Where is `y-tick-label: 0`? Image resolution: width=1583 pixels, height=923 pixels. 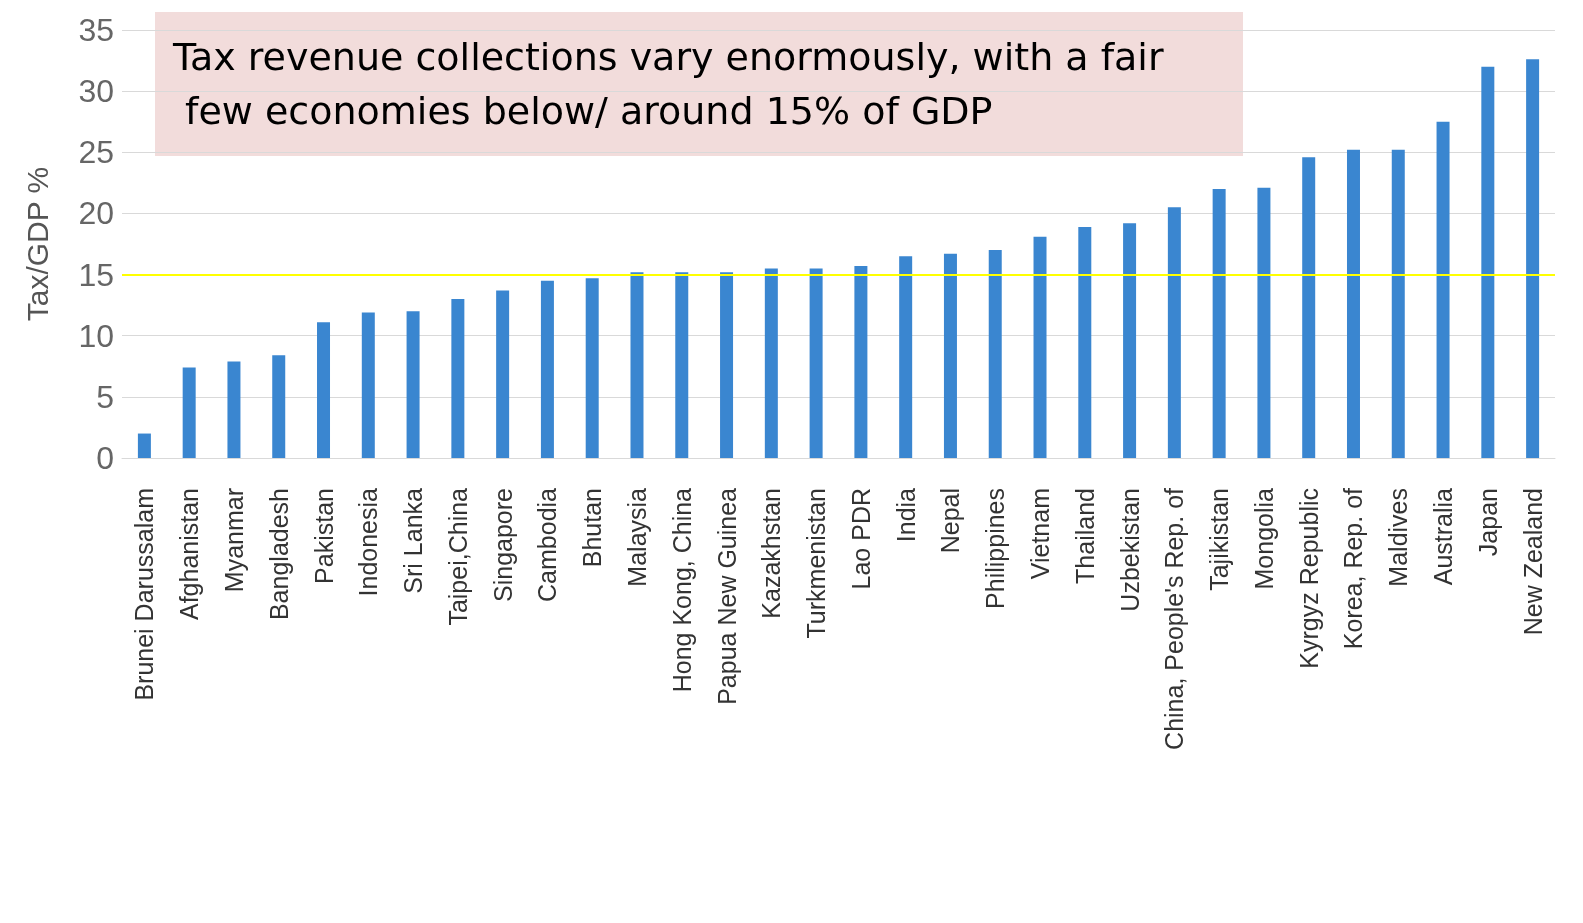
y-tick-label: 0 is located at coordinates (105, 458).